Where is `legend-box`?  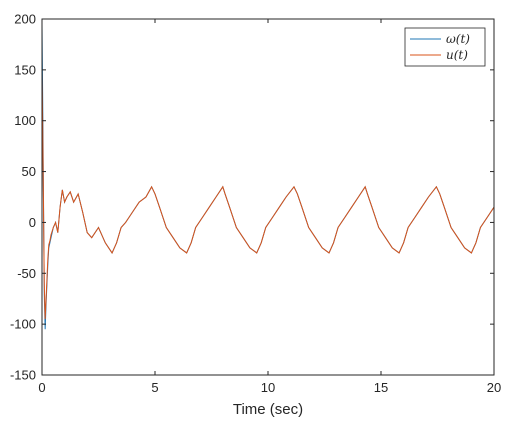 legend-box is located at coordinates (445, 47).